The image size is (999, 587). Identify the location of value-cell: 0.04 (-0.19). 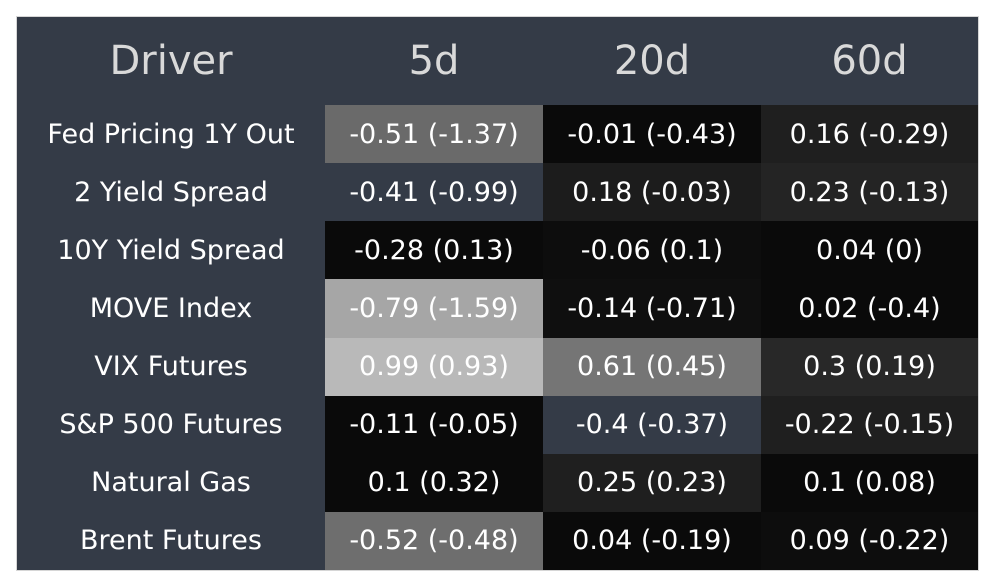
(652, 540).